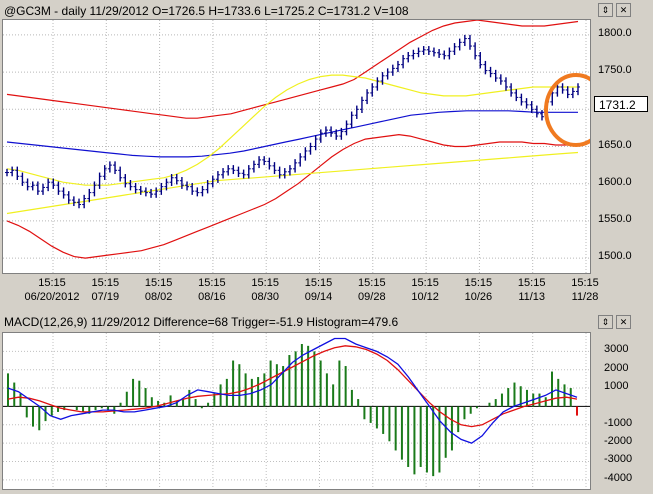 The height and width of the screenshot is (494, 653). What do you see at coordinates (292, 386) in the screenshot?
I see `macd-trigger-line` at bounding box center [292, 386].